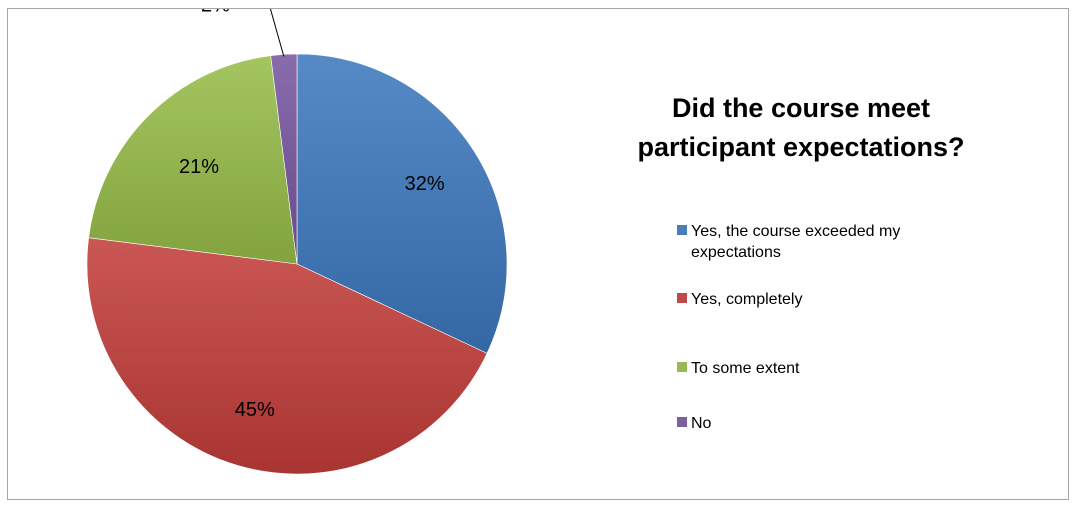 The width and height of the screenshot is (1078, 509). What do you see at coordinates (834, 368) in the screenshot?
I see `legend-item-3: To some extent` at bounding box center [834, 368].